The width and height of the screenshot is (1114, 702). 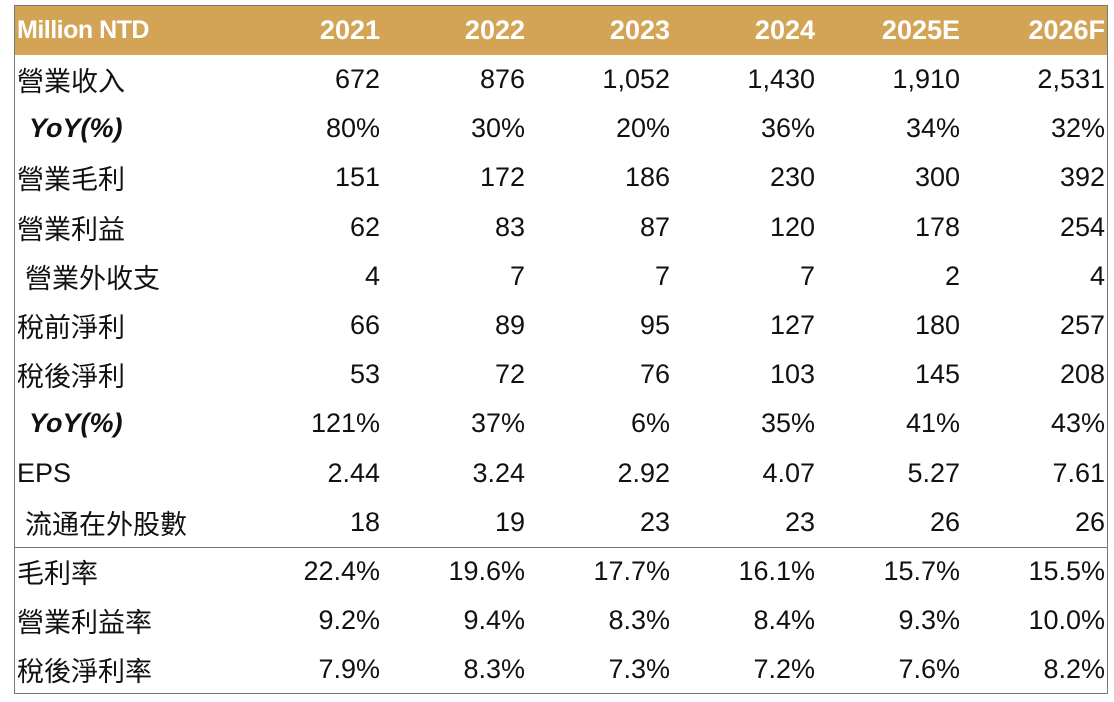 I want to click on table-cell: 672, so click(x=357, y=79).